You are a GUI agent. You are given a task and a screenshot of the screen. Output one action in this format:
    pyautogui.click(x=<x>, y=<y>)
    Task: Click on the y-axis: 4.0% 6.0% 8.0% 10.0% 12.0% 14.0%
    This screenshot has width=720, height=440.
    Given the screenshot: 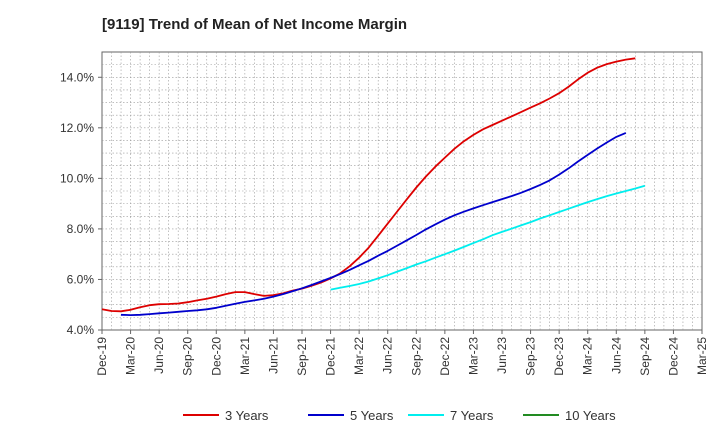 What is the action you would take?
    pyautogui.click(x=81, y=203)
    